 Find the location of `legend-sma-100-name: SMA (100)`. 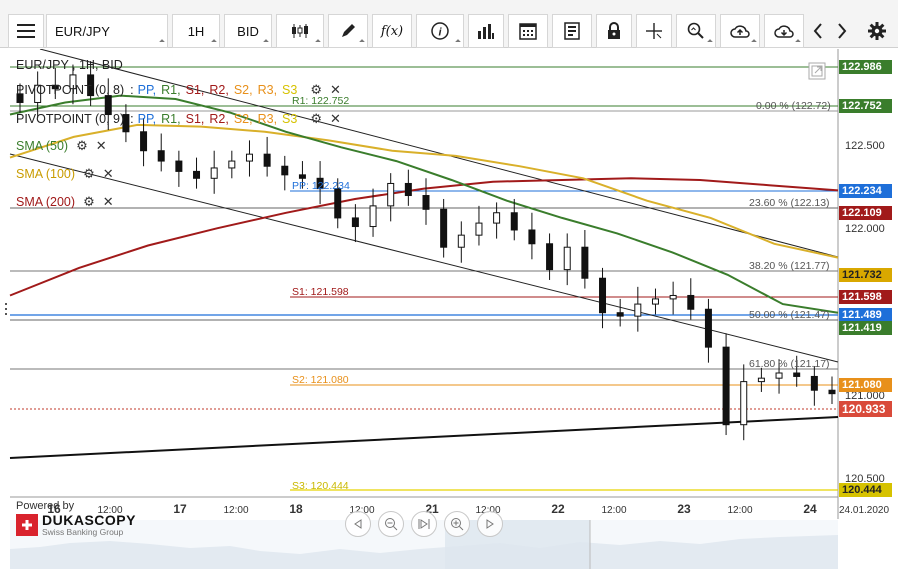

legend-sma-100-name: SMA (100) is located at coordinates (46, 174).